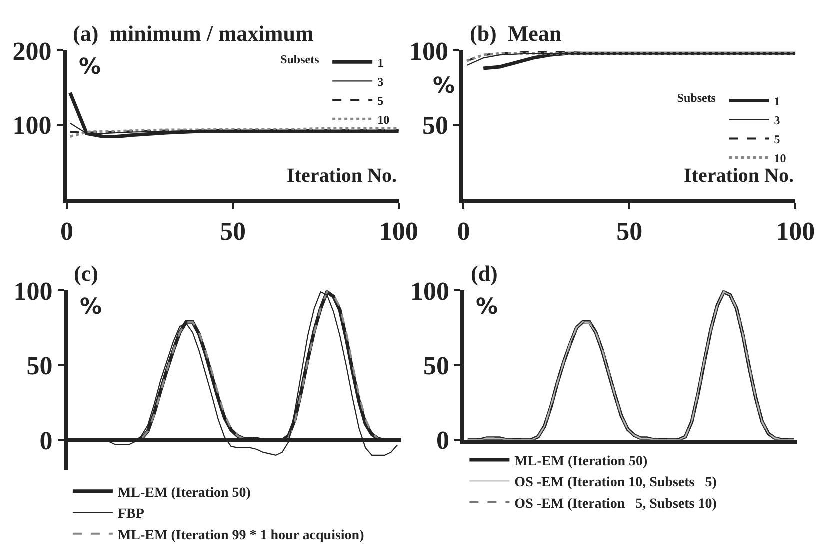  Describe the element at coordinates (241, 536) in the screenshot. I see `legend-label: ML-EM (Iteration 99 * 1 hour acquision)` at that location.